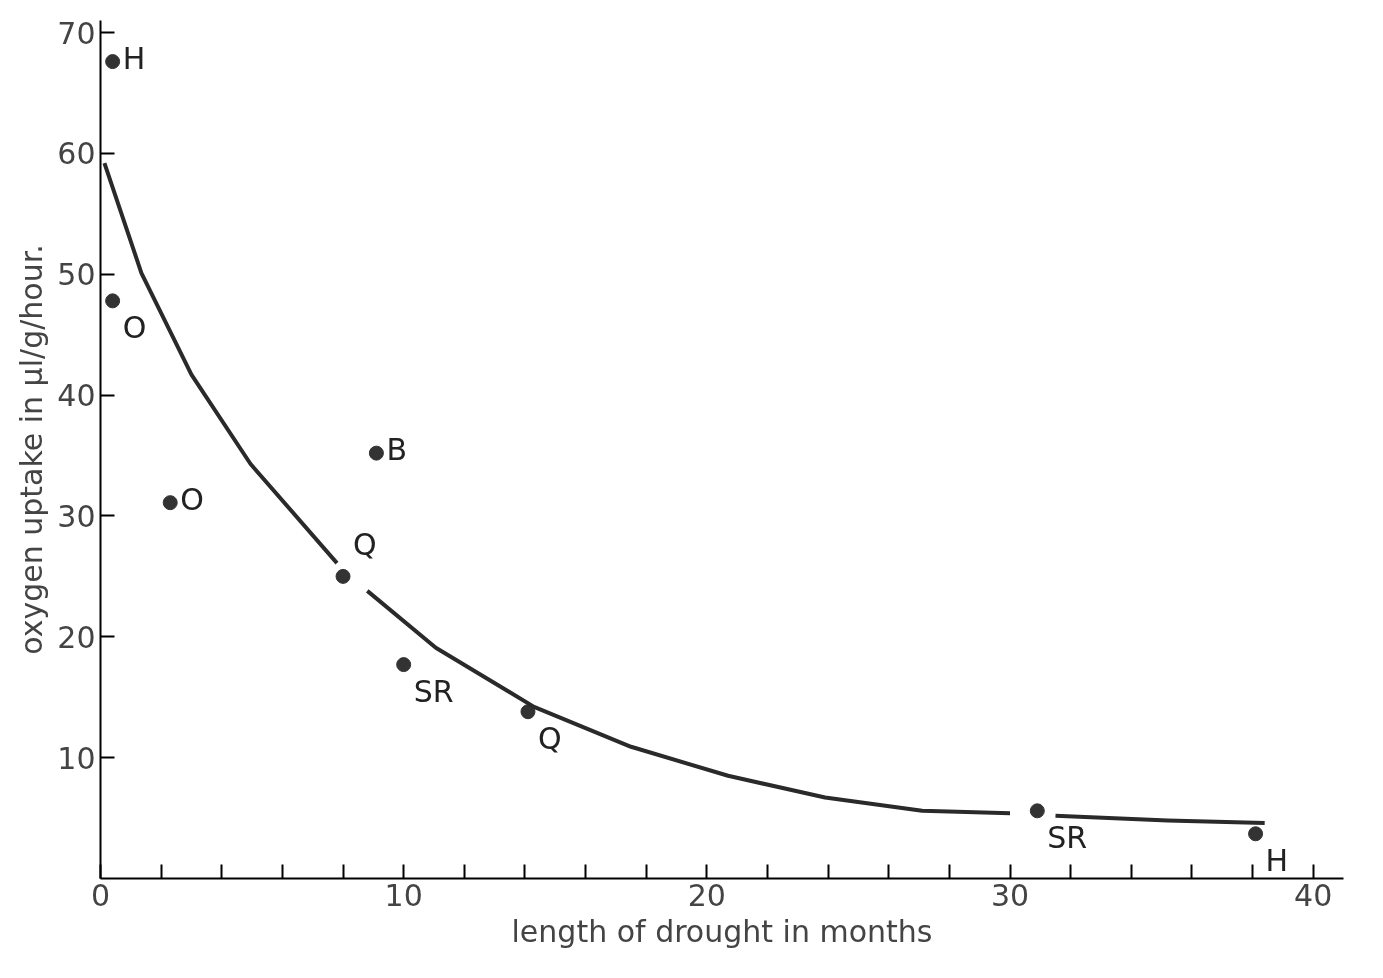  What do you see at coordinates (32, 449) in the screenshot?
I see `y-axis-title: oxygen uptake in µl/g/hour.` at bounding box center [32, 449].